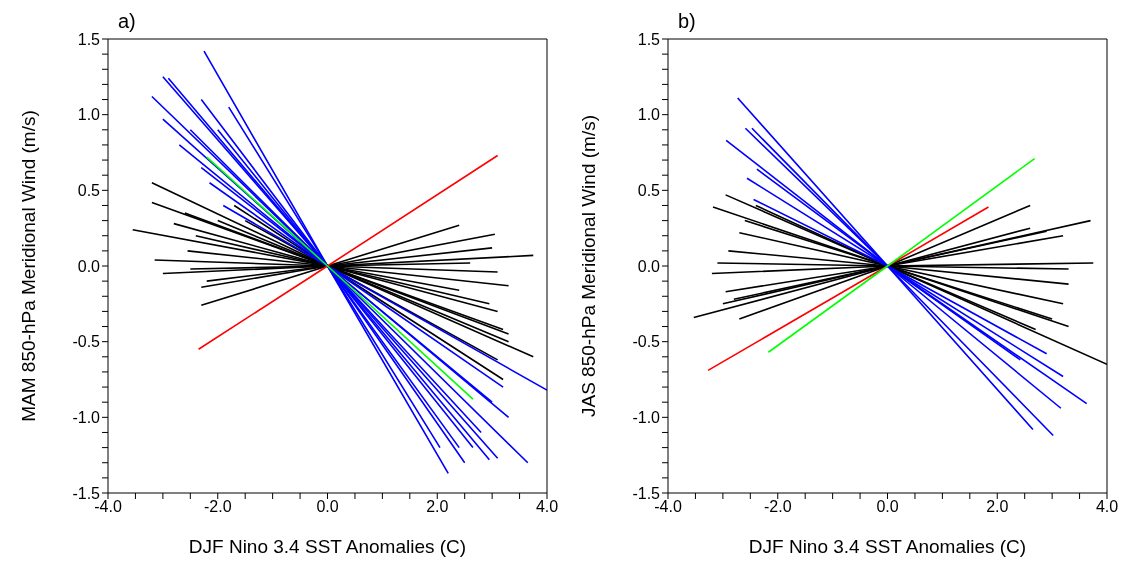 This screenshot has height=577, width=1148. I want to click on chart-title: a), so click(127, 21).